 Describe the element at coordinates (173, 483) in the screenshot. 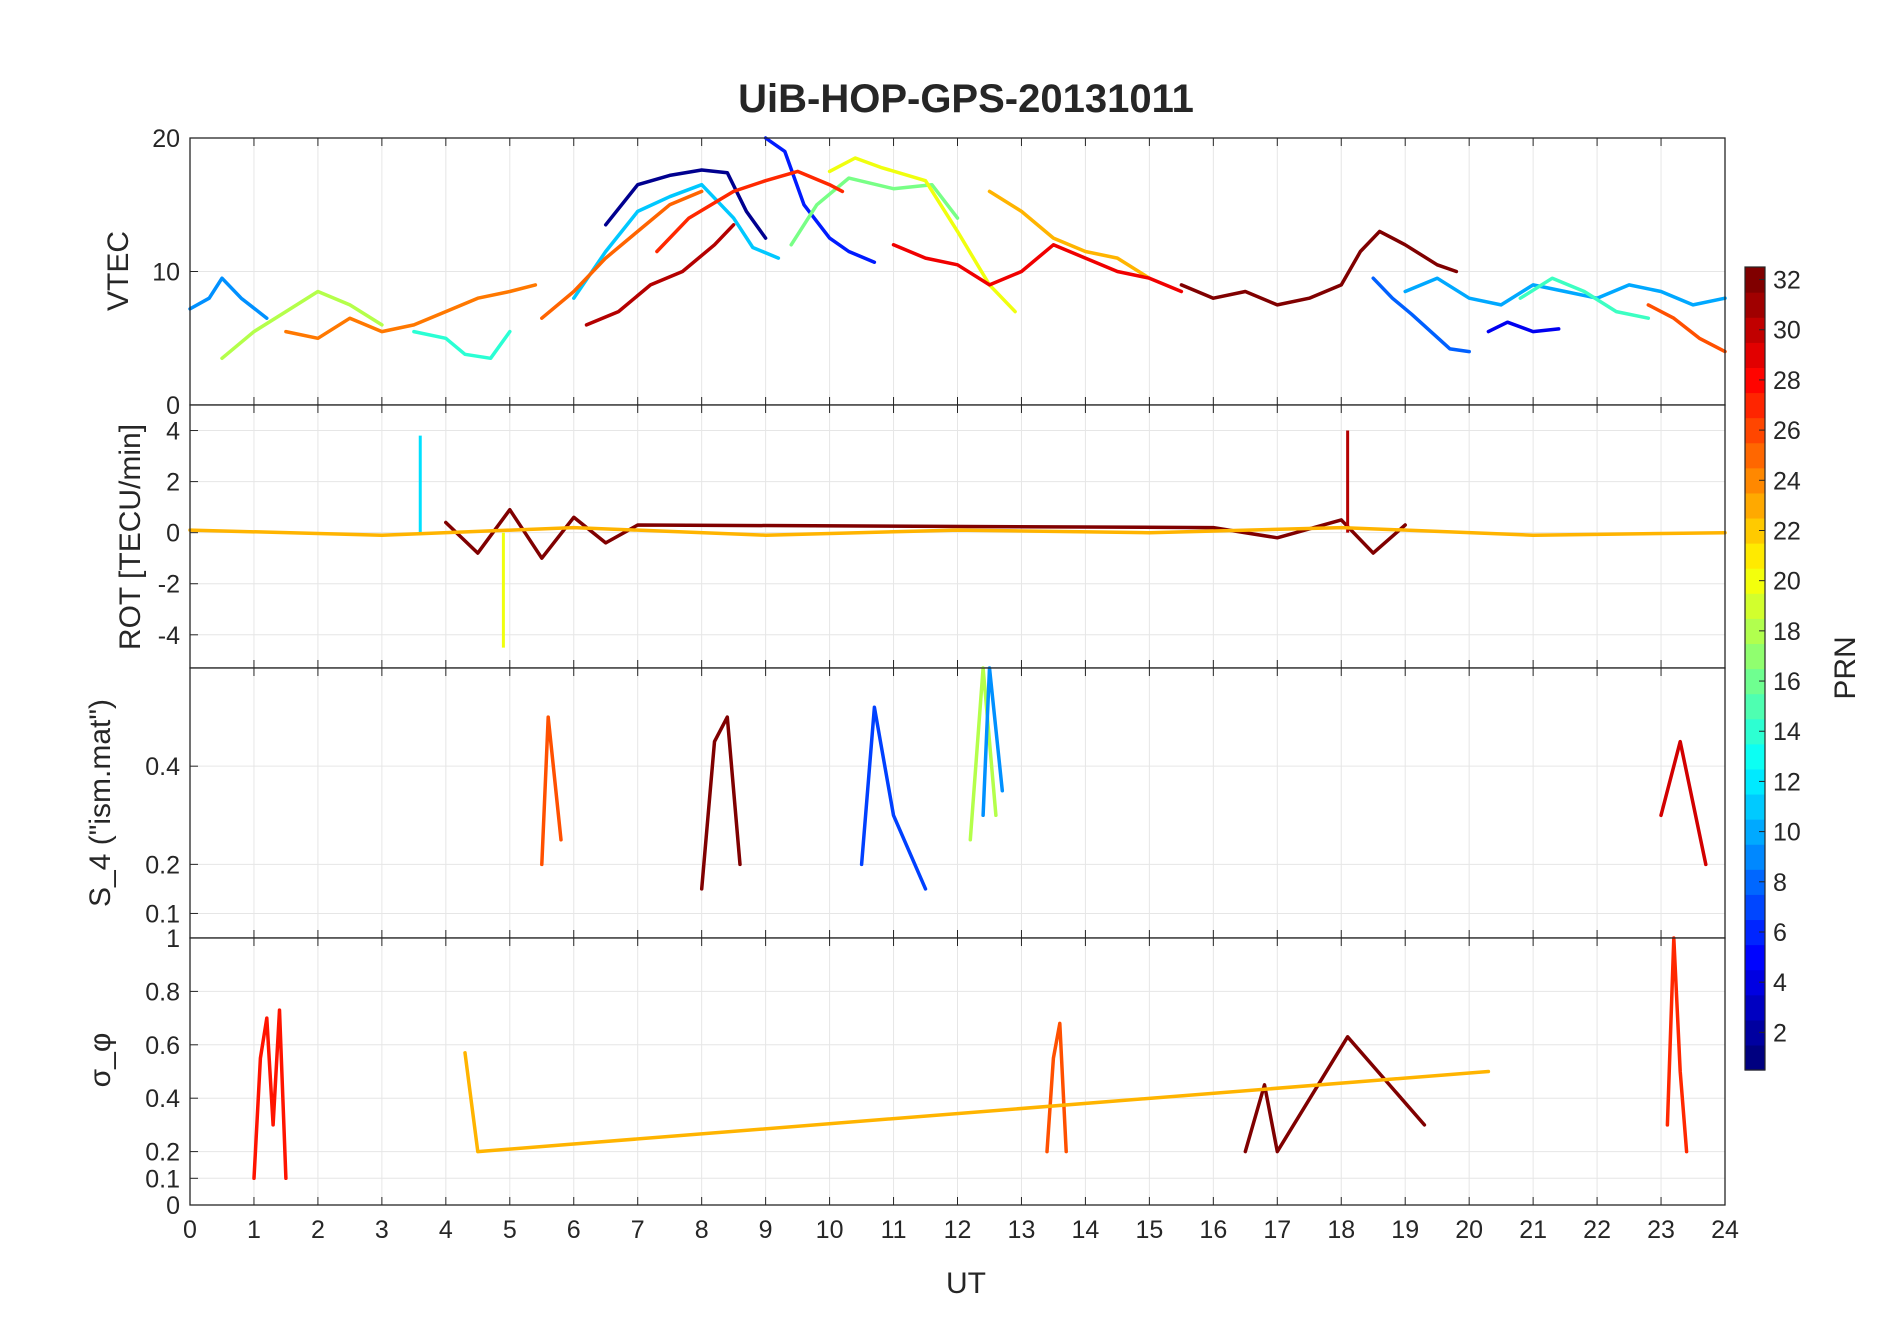

I see `y-tick-label: 2` at that location.